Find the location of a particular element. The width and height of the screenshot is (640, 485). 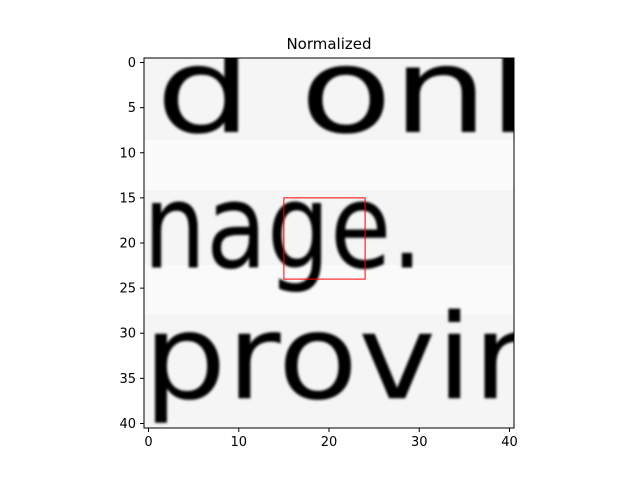

y-tick-label: 5 is located at coordinates (132, 108).